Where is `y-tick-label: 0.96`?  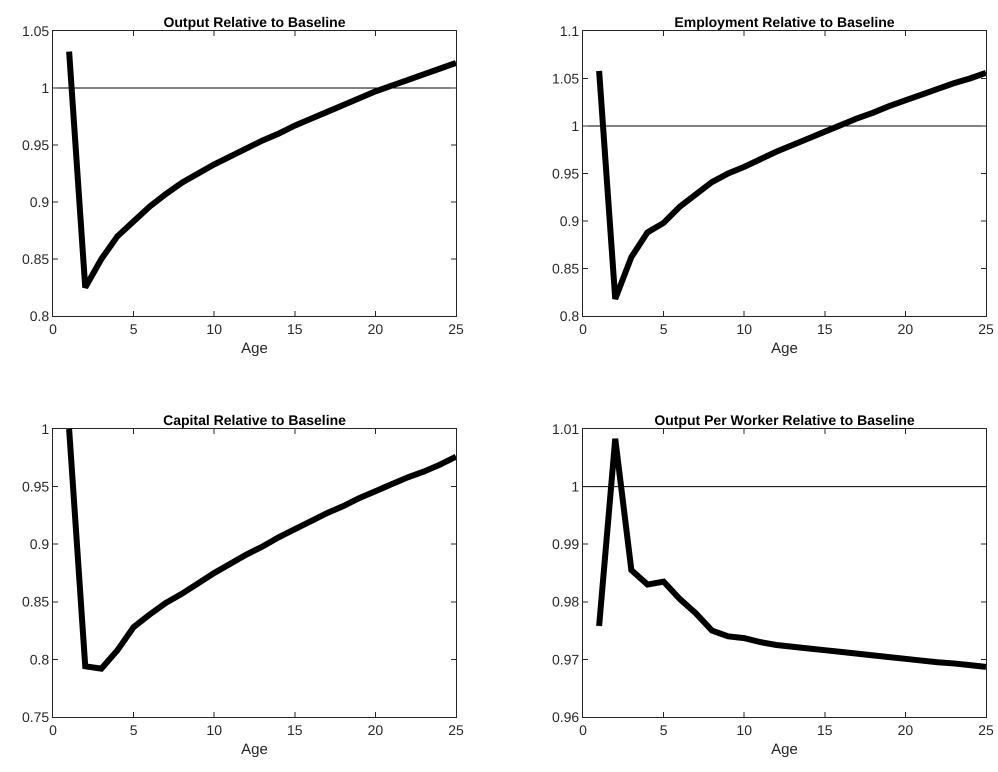 y-tick-label: 0.96 is located at coordinates (566, 716).